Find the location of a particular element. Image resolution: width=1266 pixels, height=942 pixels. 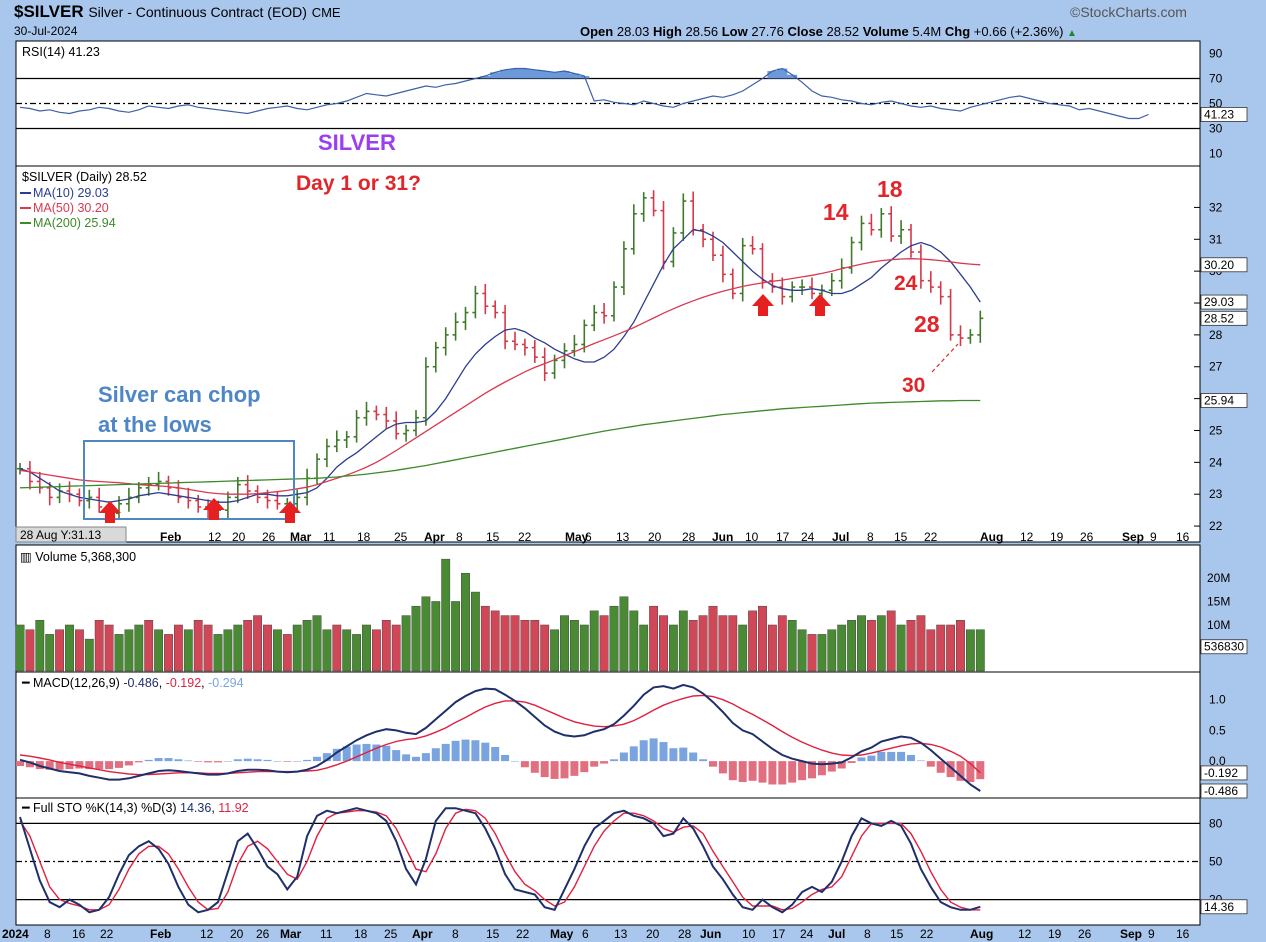

bottom-date-label: 19 is located at coordinates (1055, 934).